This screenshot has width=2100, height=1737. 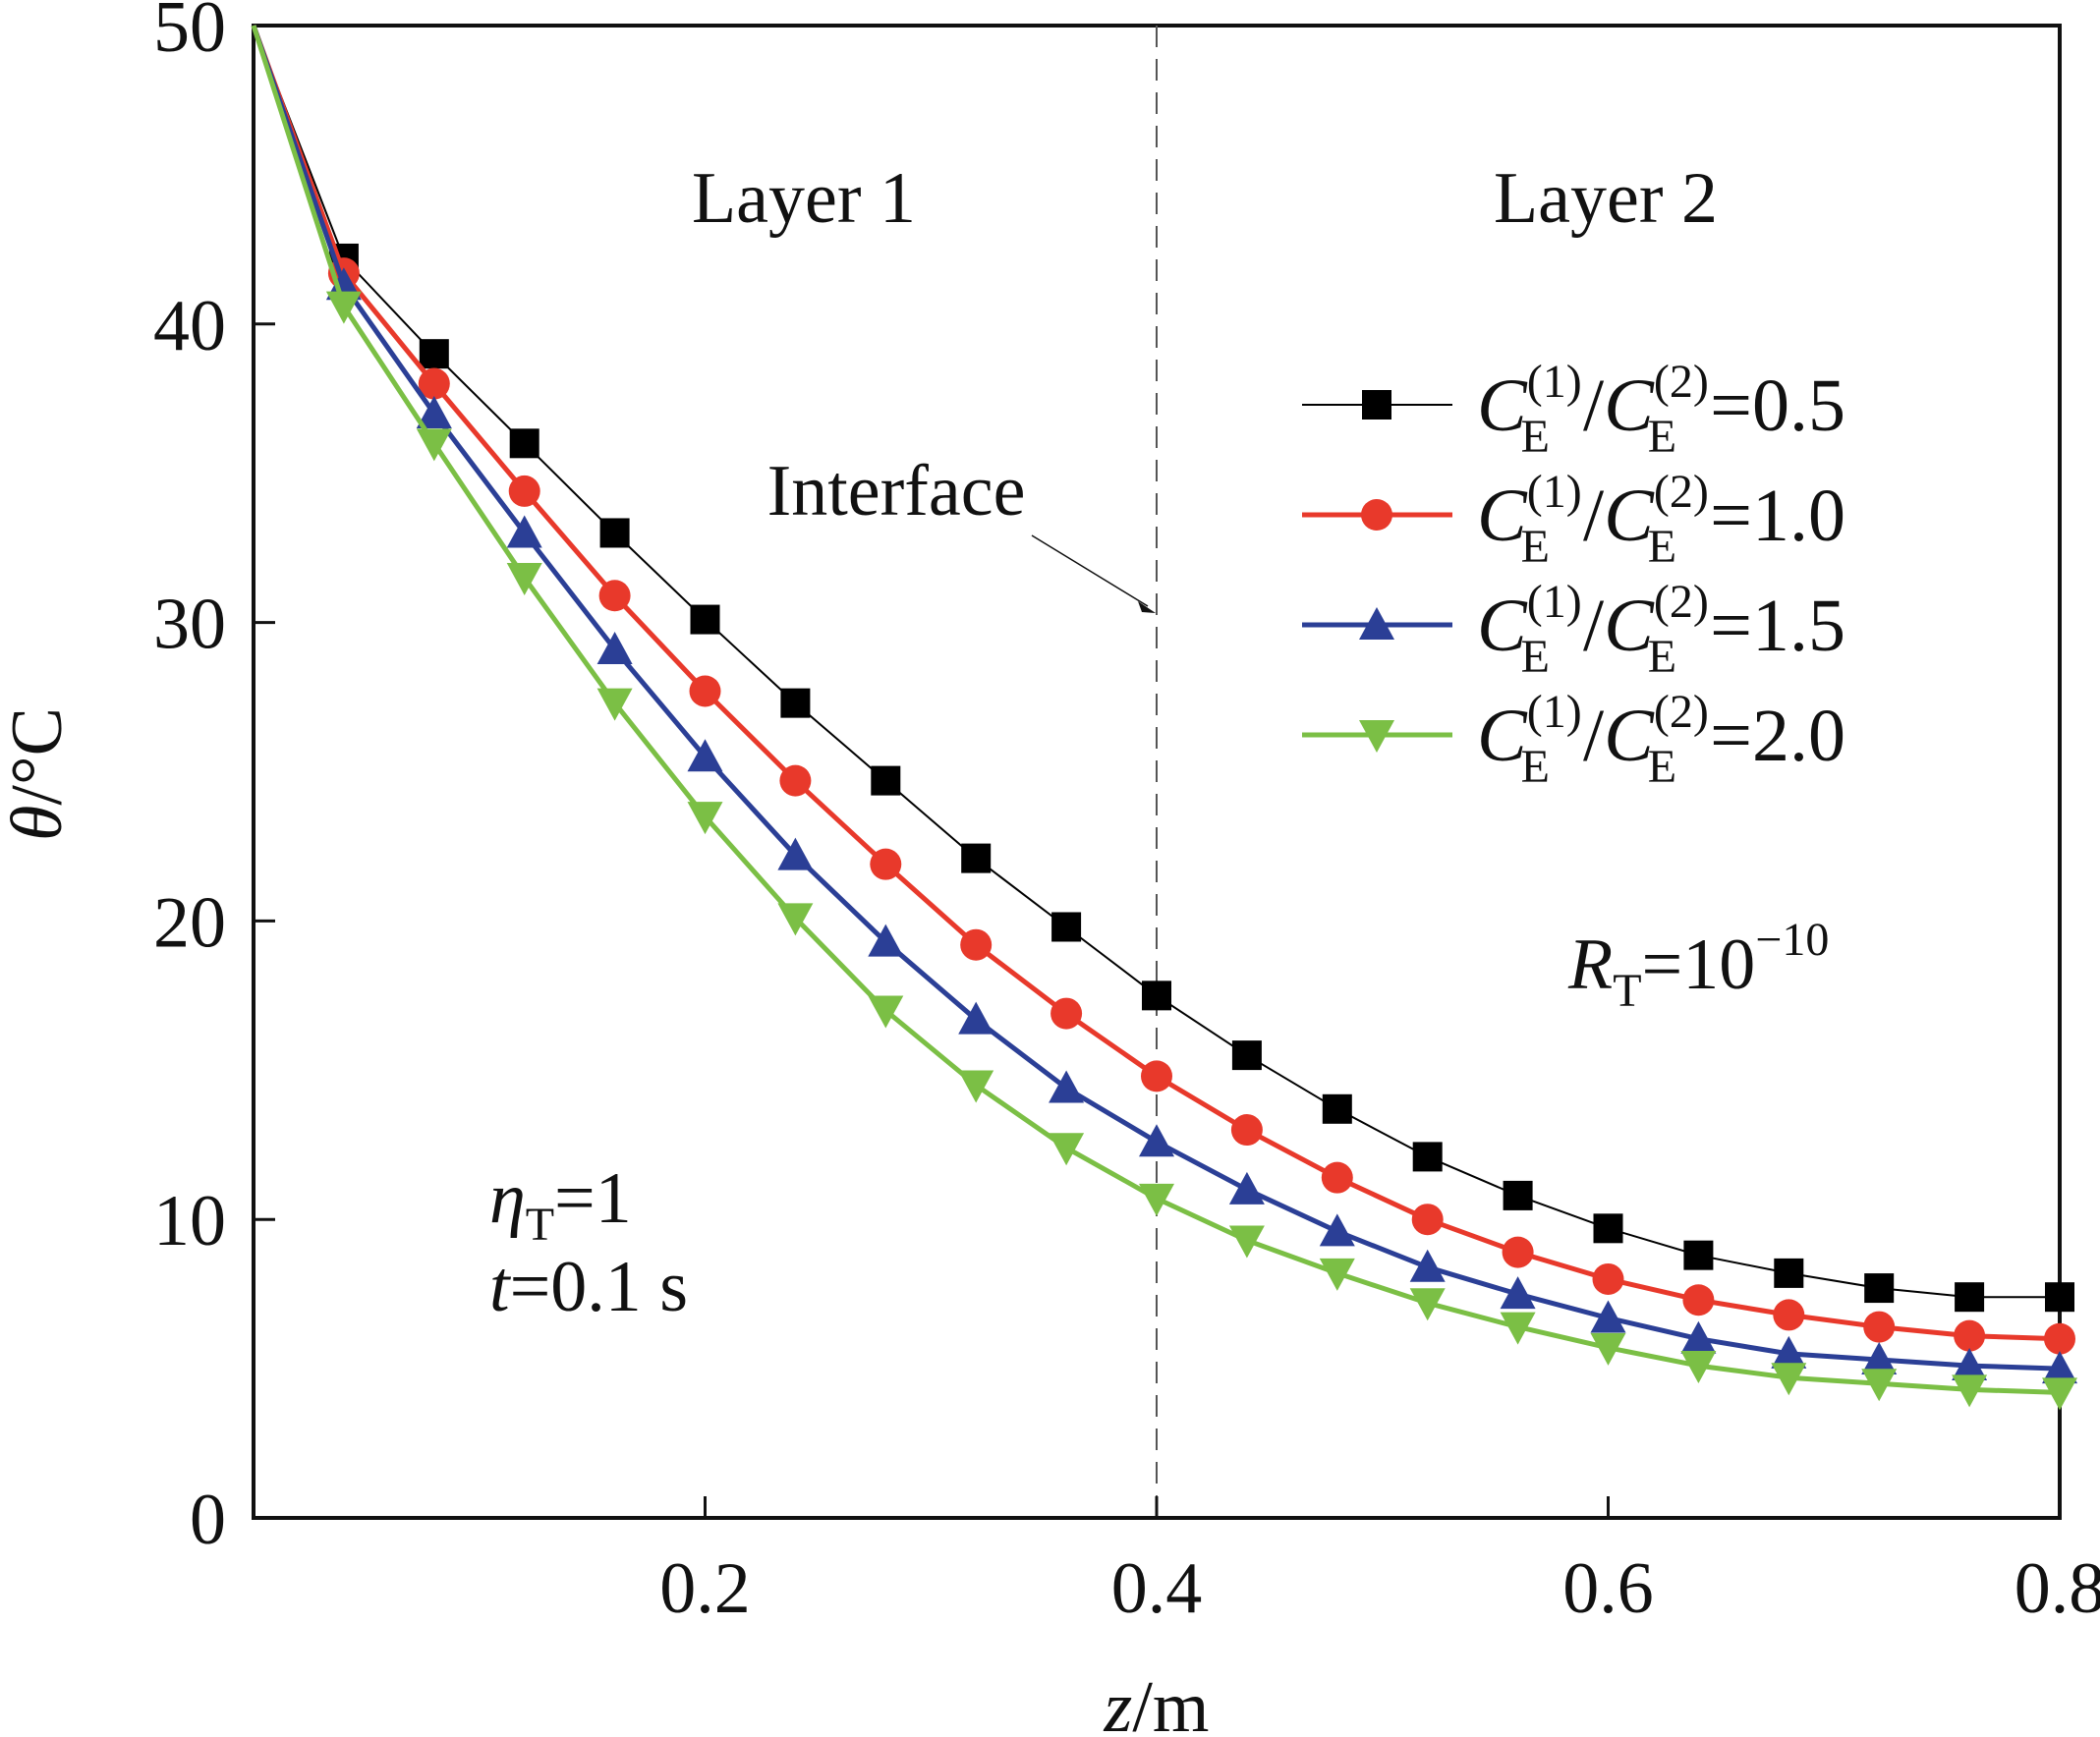 I want to click on legend-label-part: =1.5, so click(x=1777, y=626).